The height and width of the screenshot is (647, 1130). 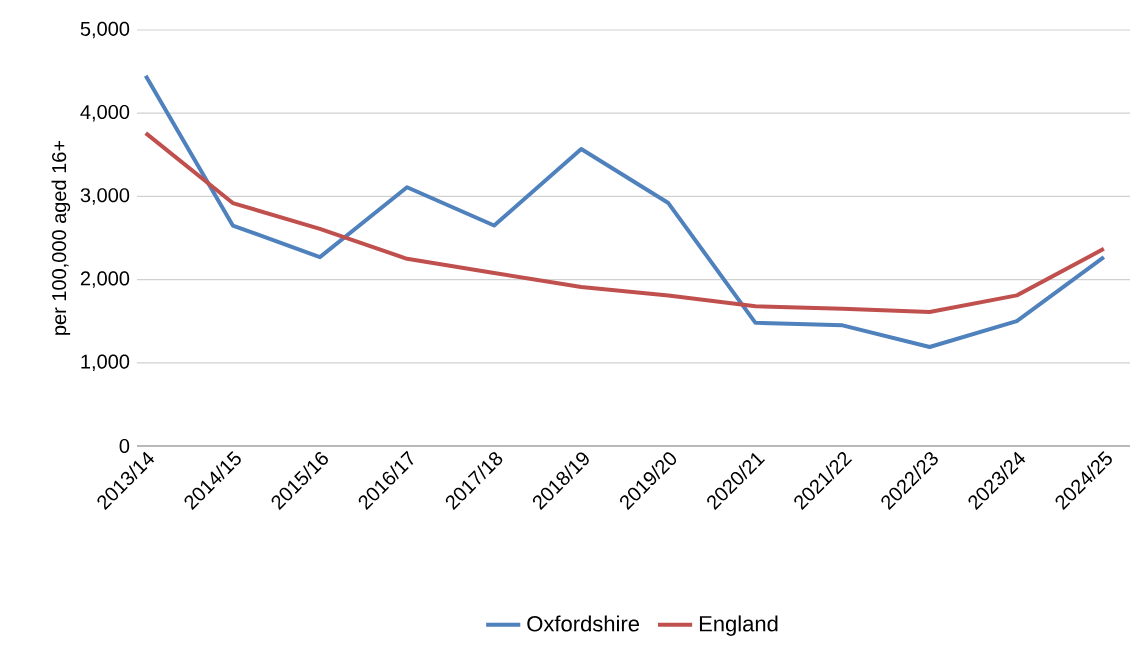 What do you see at coordinates (105, 113) in the screenshot?
I see `y-tick-label: 4,000` at bounding box center [105, 113].